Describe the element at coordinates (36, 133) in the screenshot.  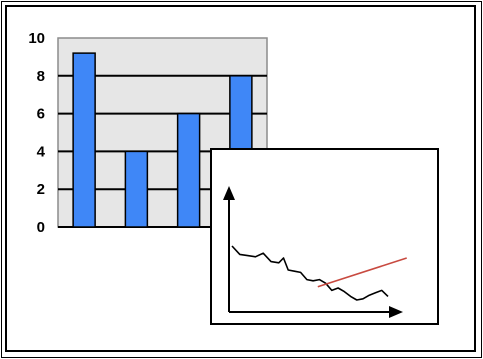
I see `bar-y-tick-labels: 0 2 4 6 8 10` at that location.